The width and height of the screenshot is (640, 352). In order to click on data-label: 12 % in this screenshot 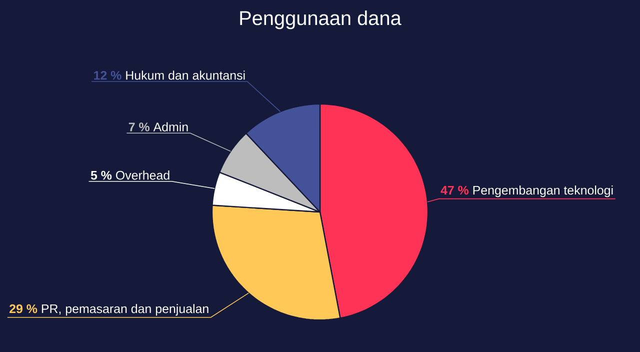, I will do `click(108, 75)`.